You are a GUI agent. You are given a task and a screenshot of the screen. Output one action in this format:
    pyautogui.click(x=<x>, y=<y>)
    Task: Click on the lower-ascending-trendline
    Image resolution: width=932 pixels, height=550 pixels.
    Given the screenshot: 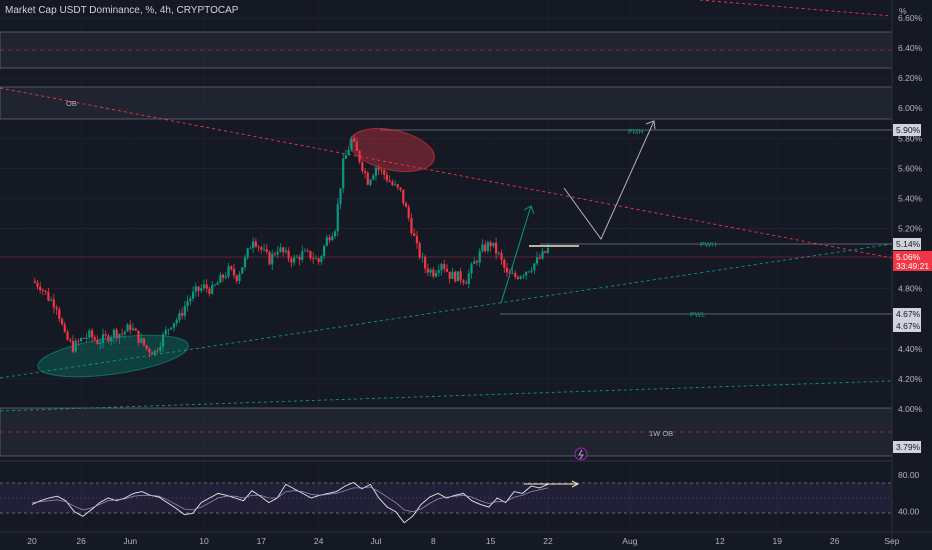 What is the action you would take?
    pyautogui.click(x=446, y=396)
    